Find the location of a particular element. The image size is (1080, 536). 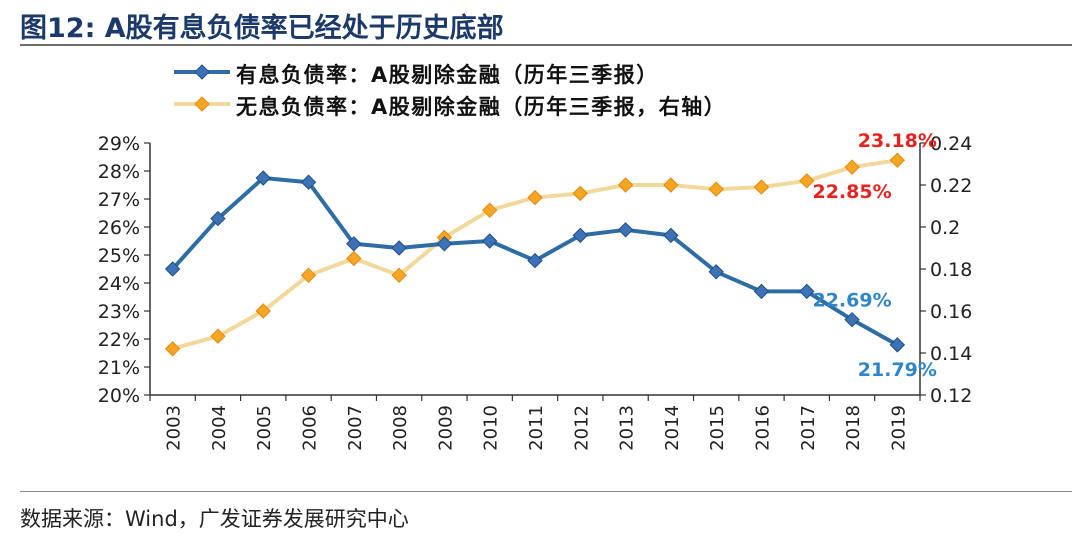

x-tick-label: 2012 is located at coordinates (581, 428).